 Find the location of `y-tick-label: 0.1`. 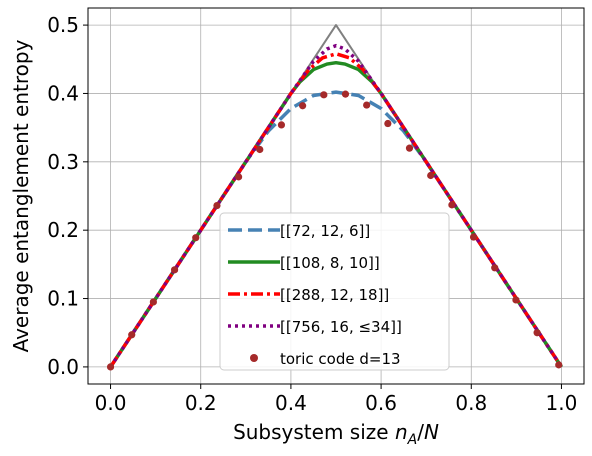

y-tick-label: 0.1 is located at coordinates (63, 299).